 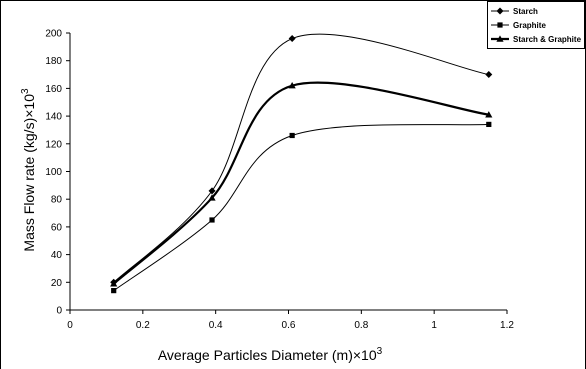 What do you see at coordinates (53, 61) in the screenshot?
I see `y-tick-label: 180` at bounding box center [53, 61].